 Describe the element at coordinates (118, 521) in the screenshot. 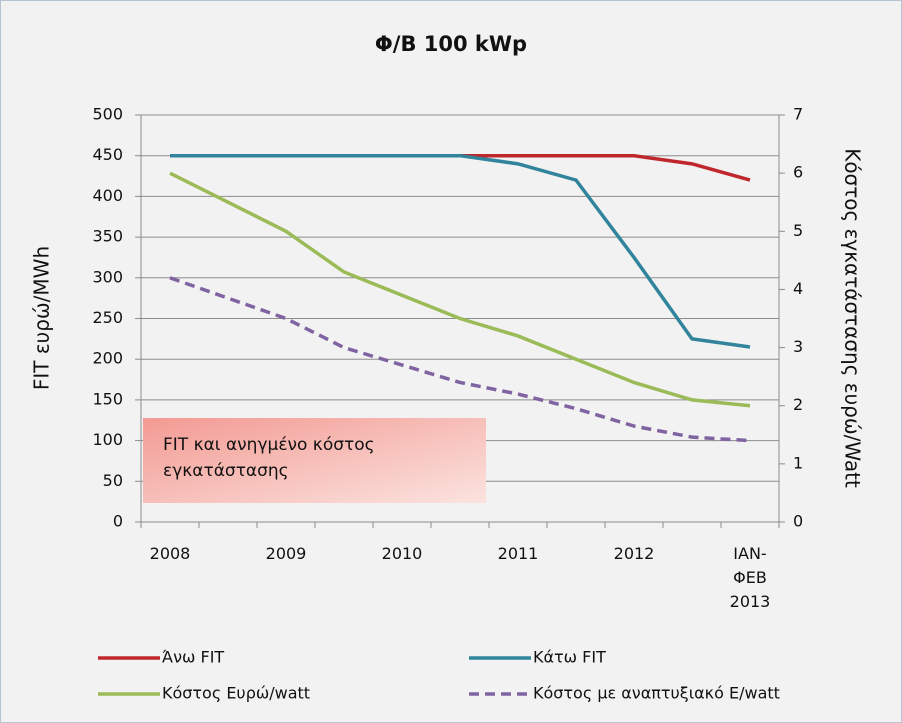

I see `y-tick-label: 0` at that location.